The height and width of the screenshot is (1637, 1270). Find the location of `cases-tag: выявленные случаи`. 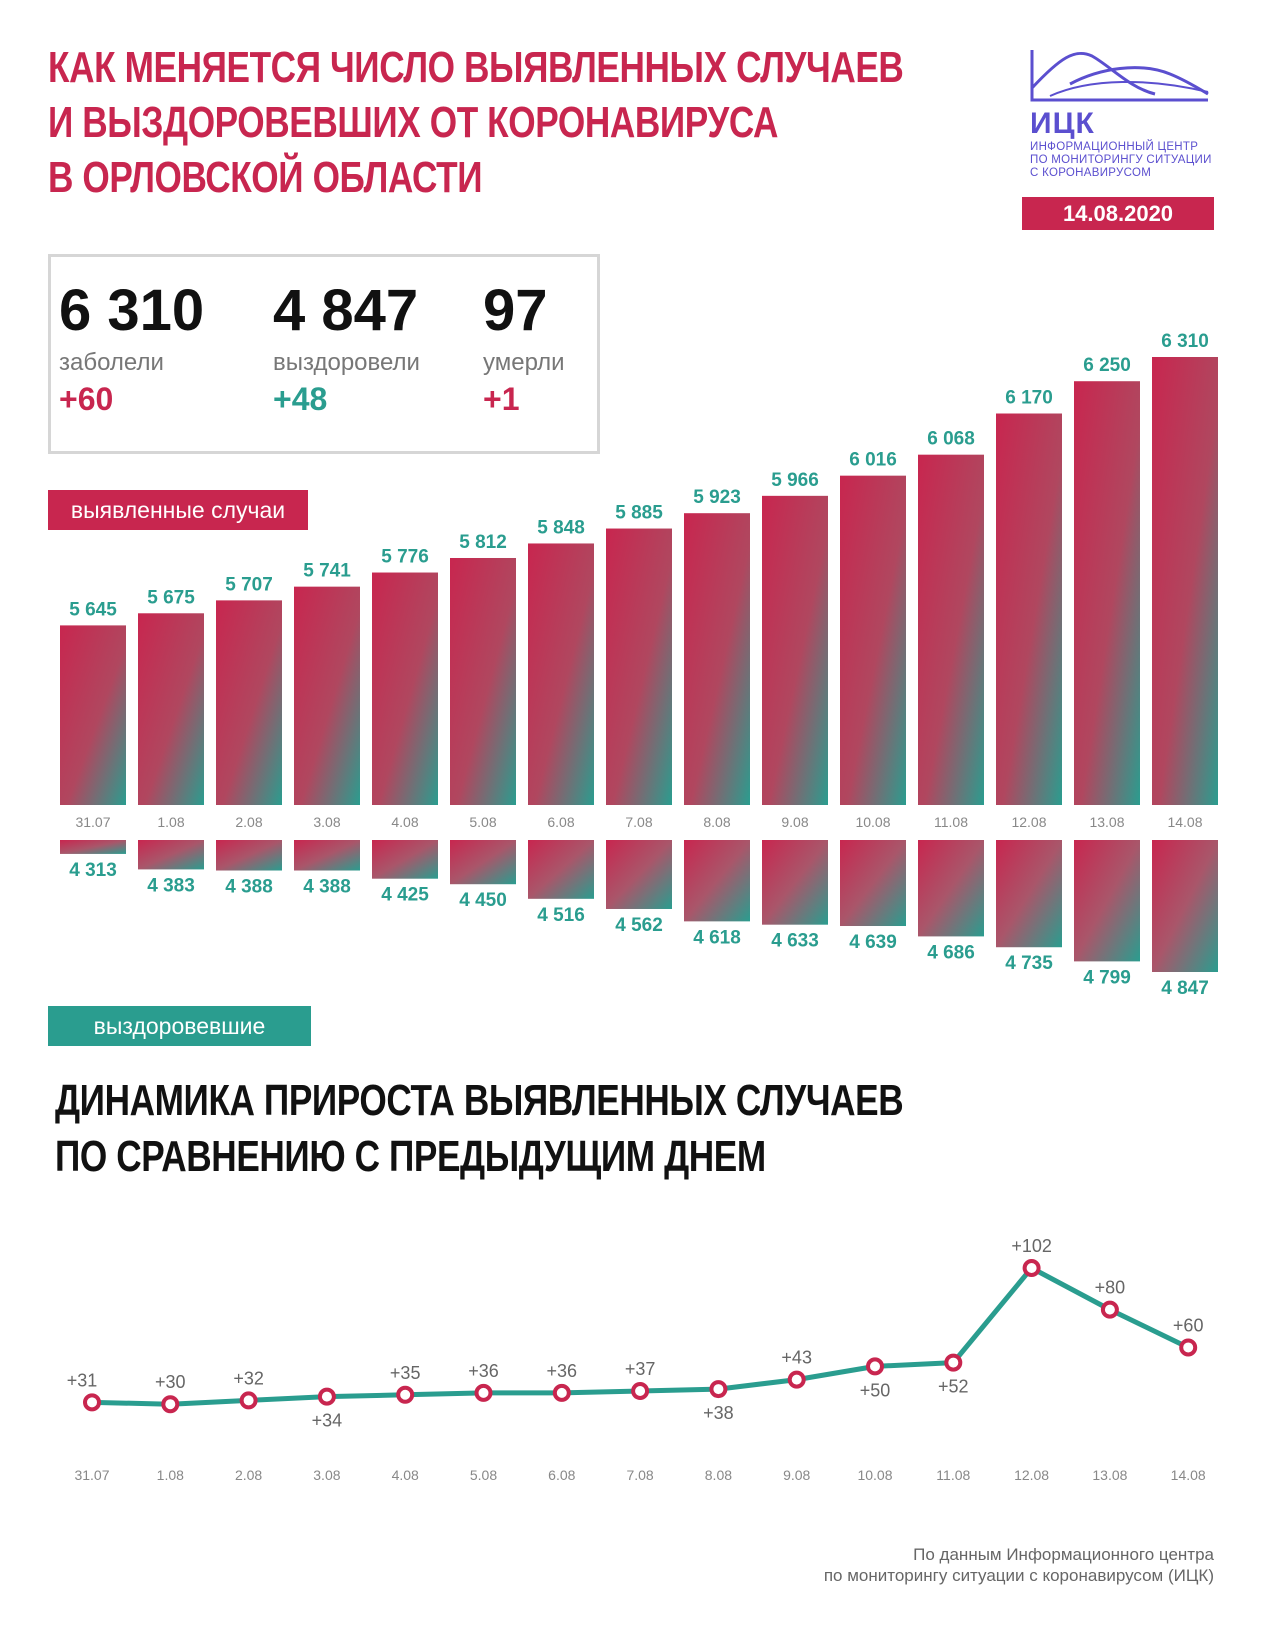

cases-tag: выявленные случаи is located at coordinates (178, 510).